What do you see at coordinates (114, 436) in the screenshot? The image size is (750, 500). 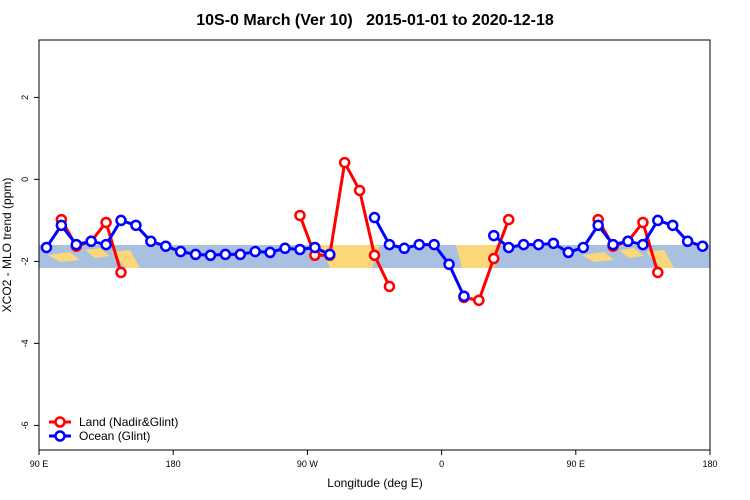 I see `legend-label: Ocean (Glint)` at bounding box center [114, 436].